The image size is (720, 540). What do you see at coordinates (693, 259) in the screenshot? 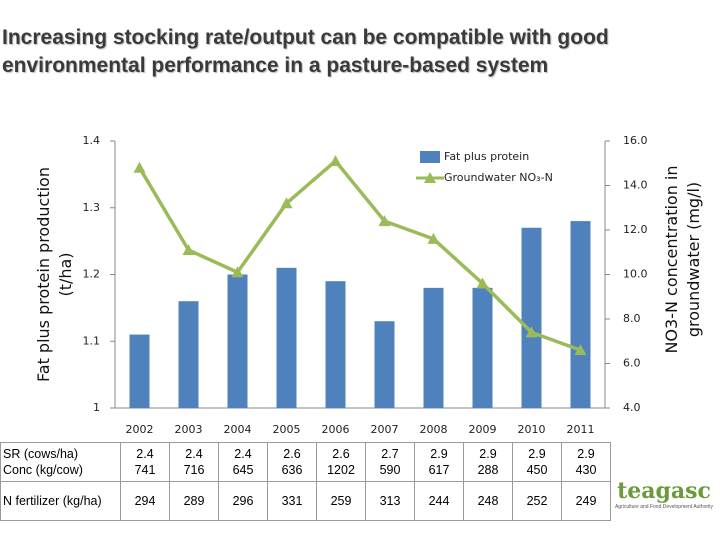
I see `y2-axis-title-line: groundwater (mg/l)` at bounding box center [693, 259].